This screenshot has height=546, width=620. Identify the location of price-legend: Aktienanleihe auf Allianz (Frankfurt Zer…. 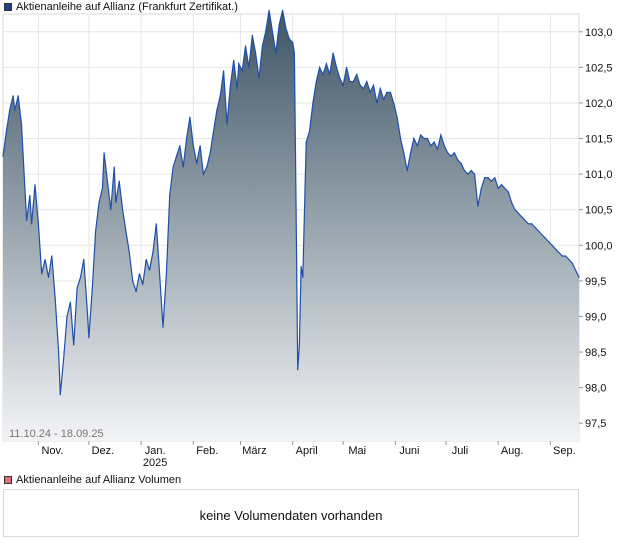
(121, 7).